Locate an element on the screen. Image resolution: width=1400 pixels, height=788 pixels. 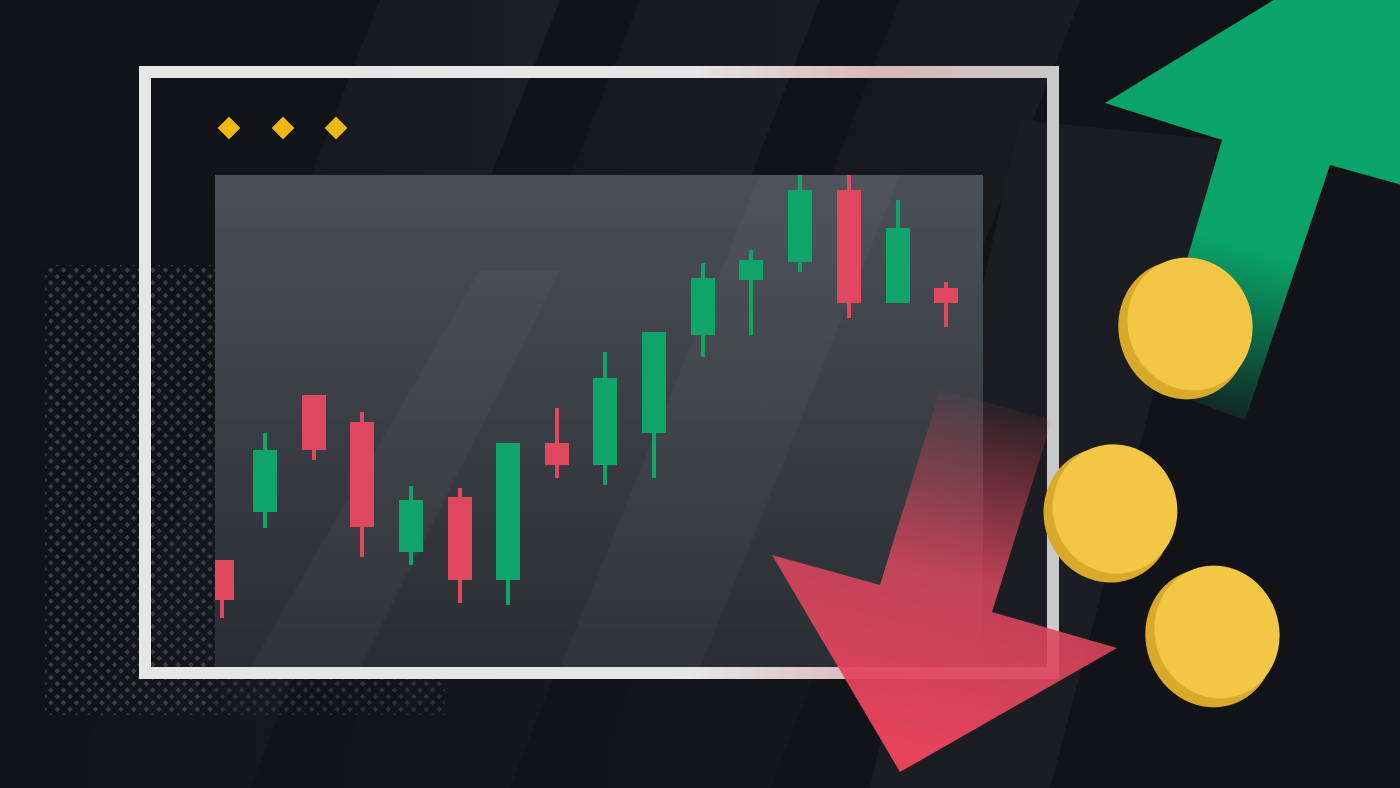
down-arrow is located at coordinates (944, 581).